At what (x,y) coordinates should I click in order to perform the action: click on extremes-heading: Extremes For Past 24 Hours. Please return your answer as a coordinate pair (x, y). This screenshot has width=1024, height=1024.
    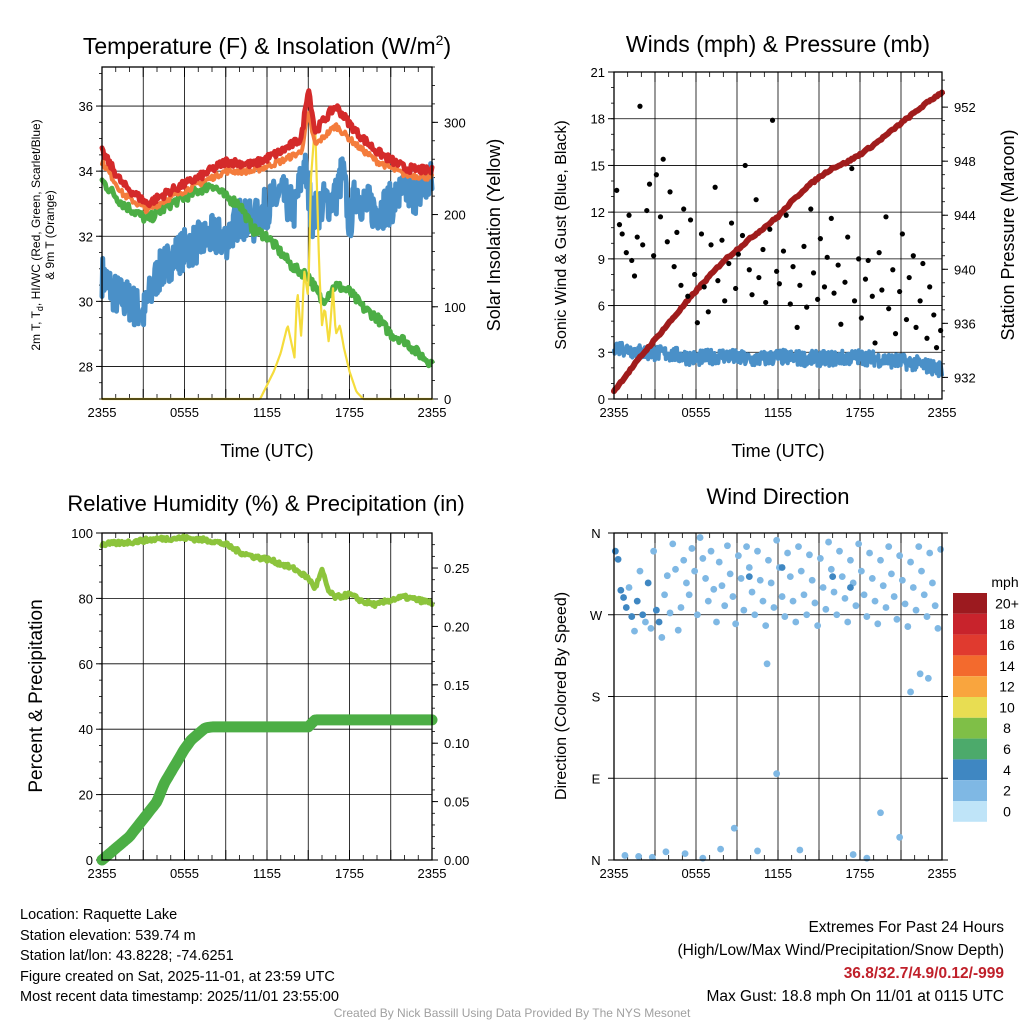
    Looking at the image, I should click on (906, 927).